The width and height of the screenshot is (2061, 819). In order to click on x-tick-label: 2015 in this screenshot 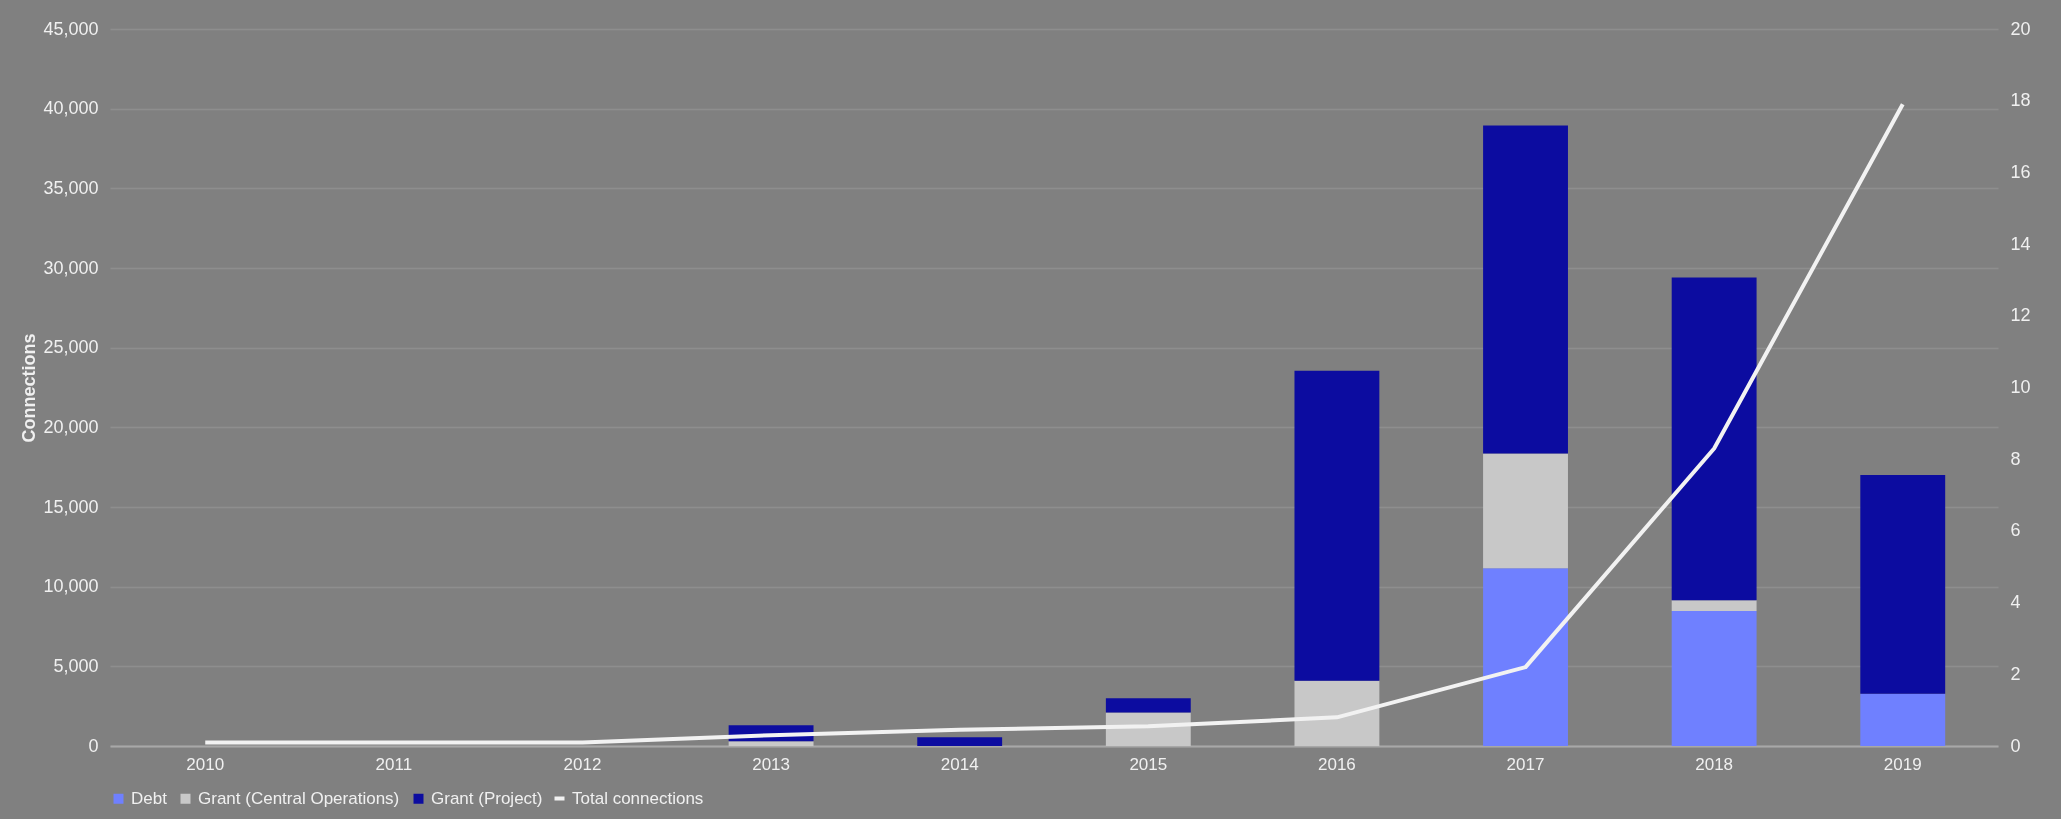, I will do `click(1148, 764)`.